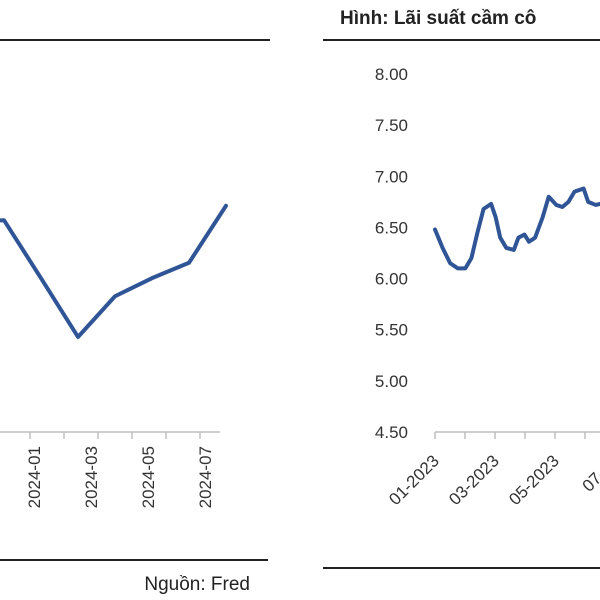 This screenshot has width=600, height=600. What do you see at coordinates (148, 477) in the screenshot?
I see `left-chart-x-tick-label: 2024-05` at bounding box center [148, 477].